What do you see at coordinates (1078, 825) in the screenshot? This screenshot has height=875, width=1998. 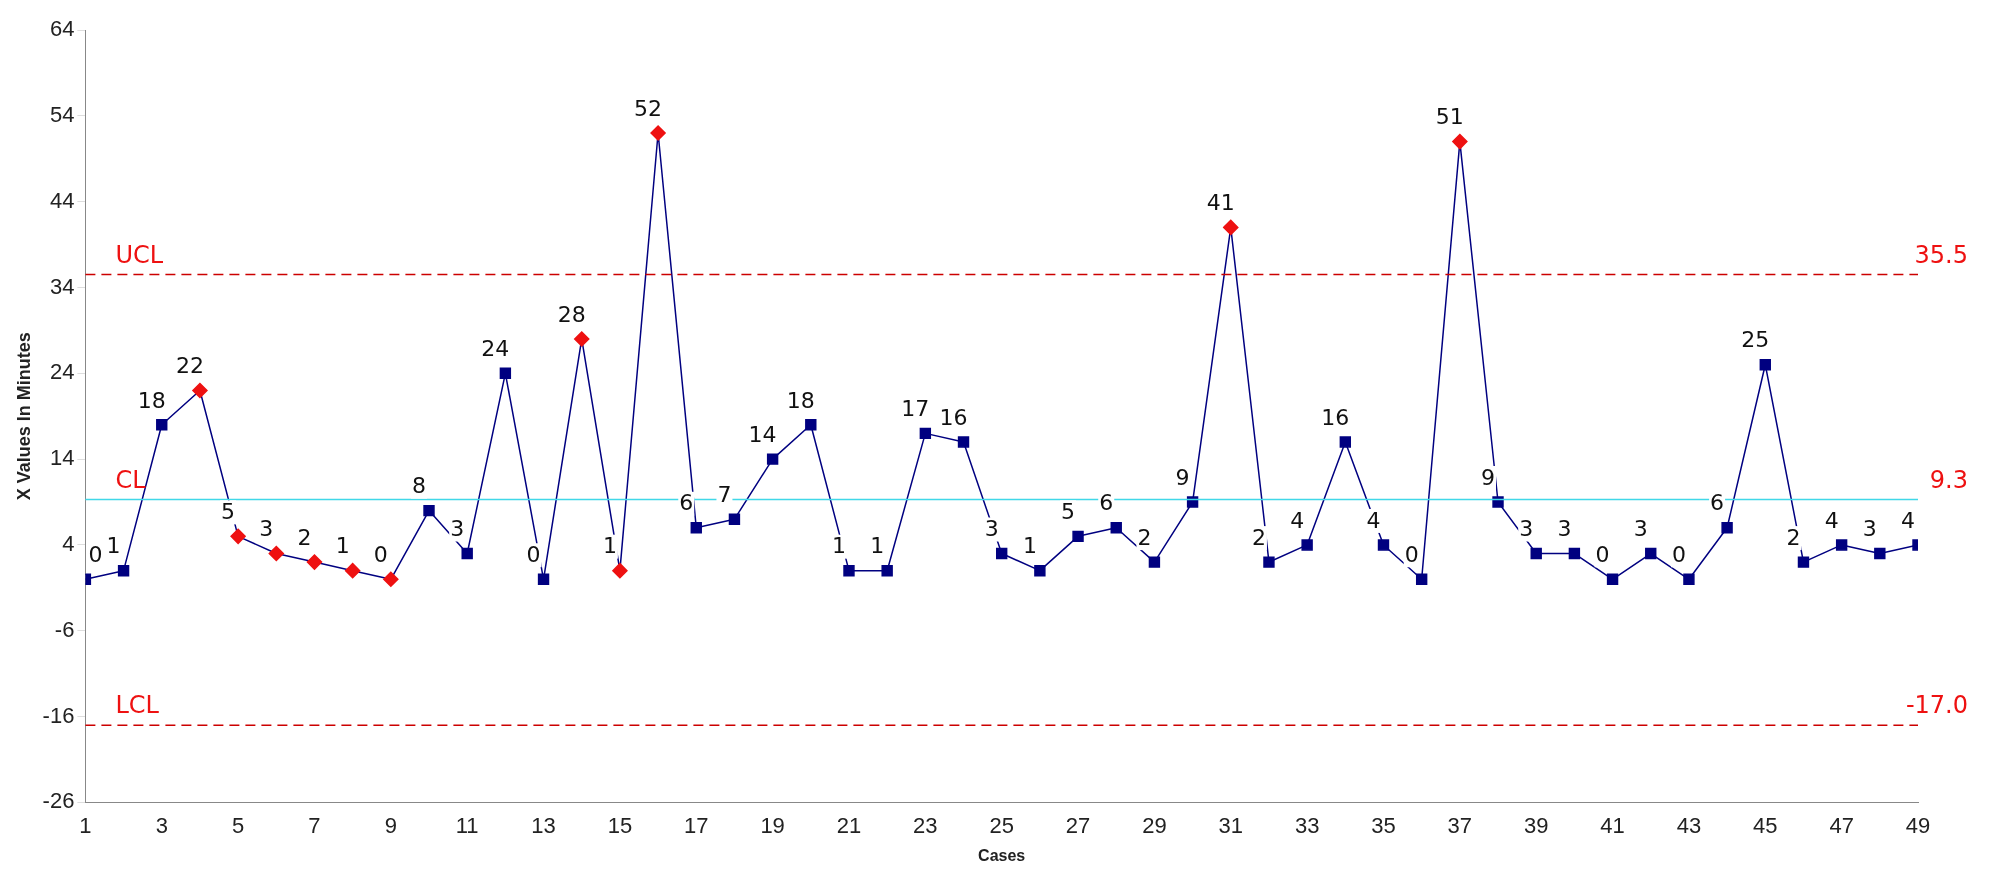 I see `x-tick-label: 27` at bounding box center [1078, 825].